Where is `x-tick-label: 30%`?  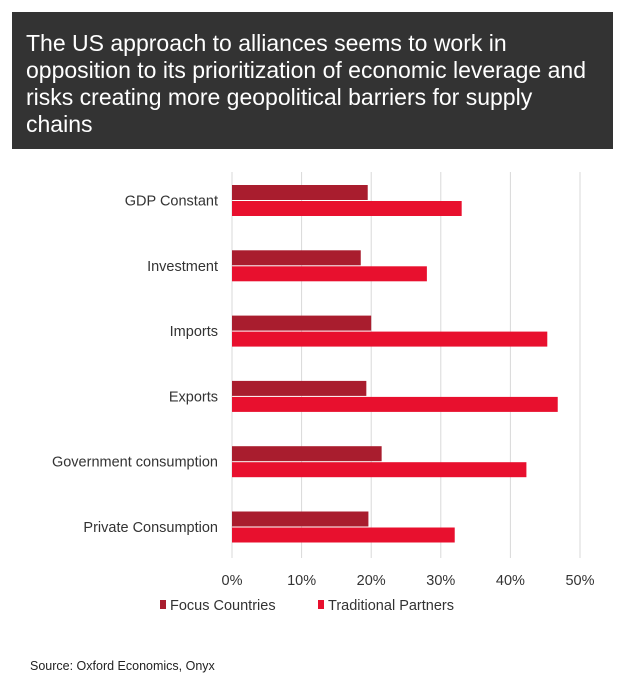
x-tick-label: 30% is located at coordinates (440, 581).